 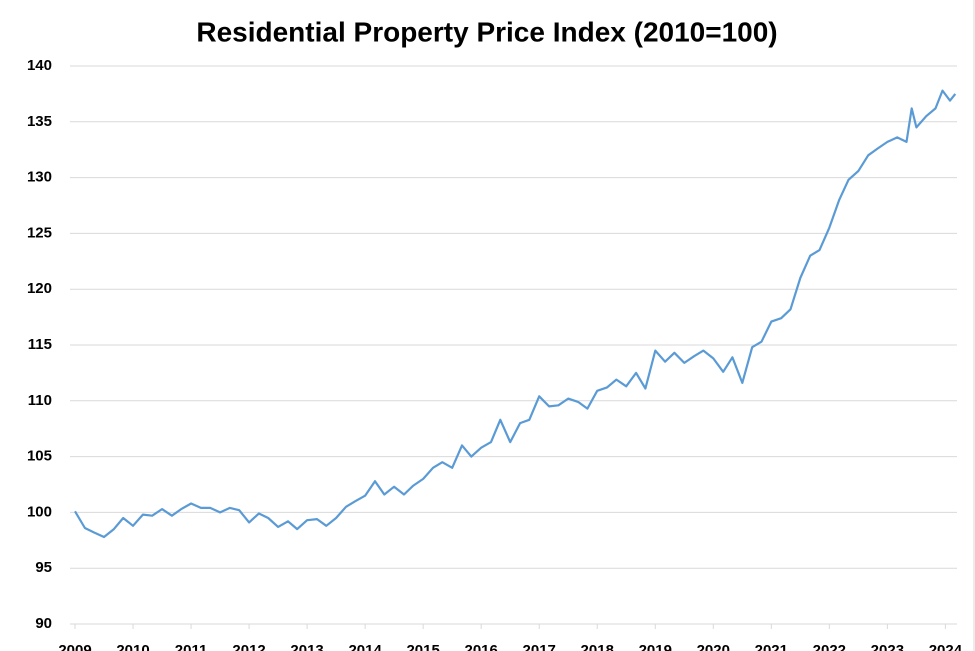 I want to click on x-tick-label: 2012, so click(x=248, y=646).